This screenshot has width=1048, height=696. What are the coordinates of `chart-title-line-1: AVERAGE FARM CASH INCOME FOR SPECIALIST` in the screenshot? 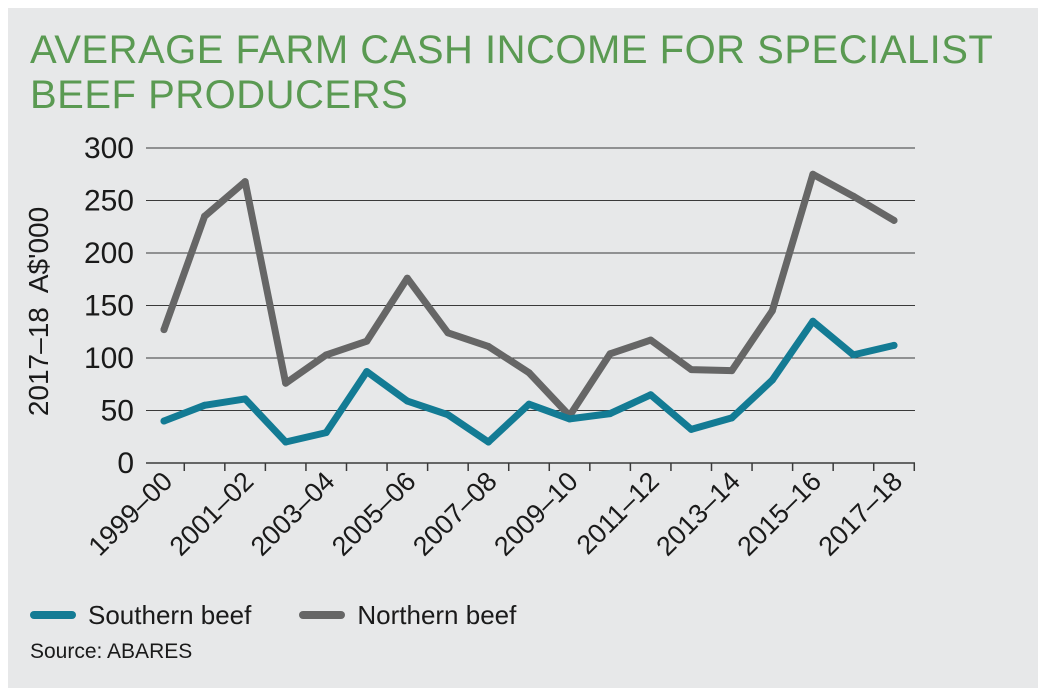 It's located at (512, 50).